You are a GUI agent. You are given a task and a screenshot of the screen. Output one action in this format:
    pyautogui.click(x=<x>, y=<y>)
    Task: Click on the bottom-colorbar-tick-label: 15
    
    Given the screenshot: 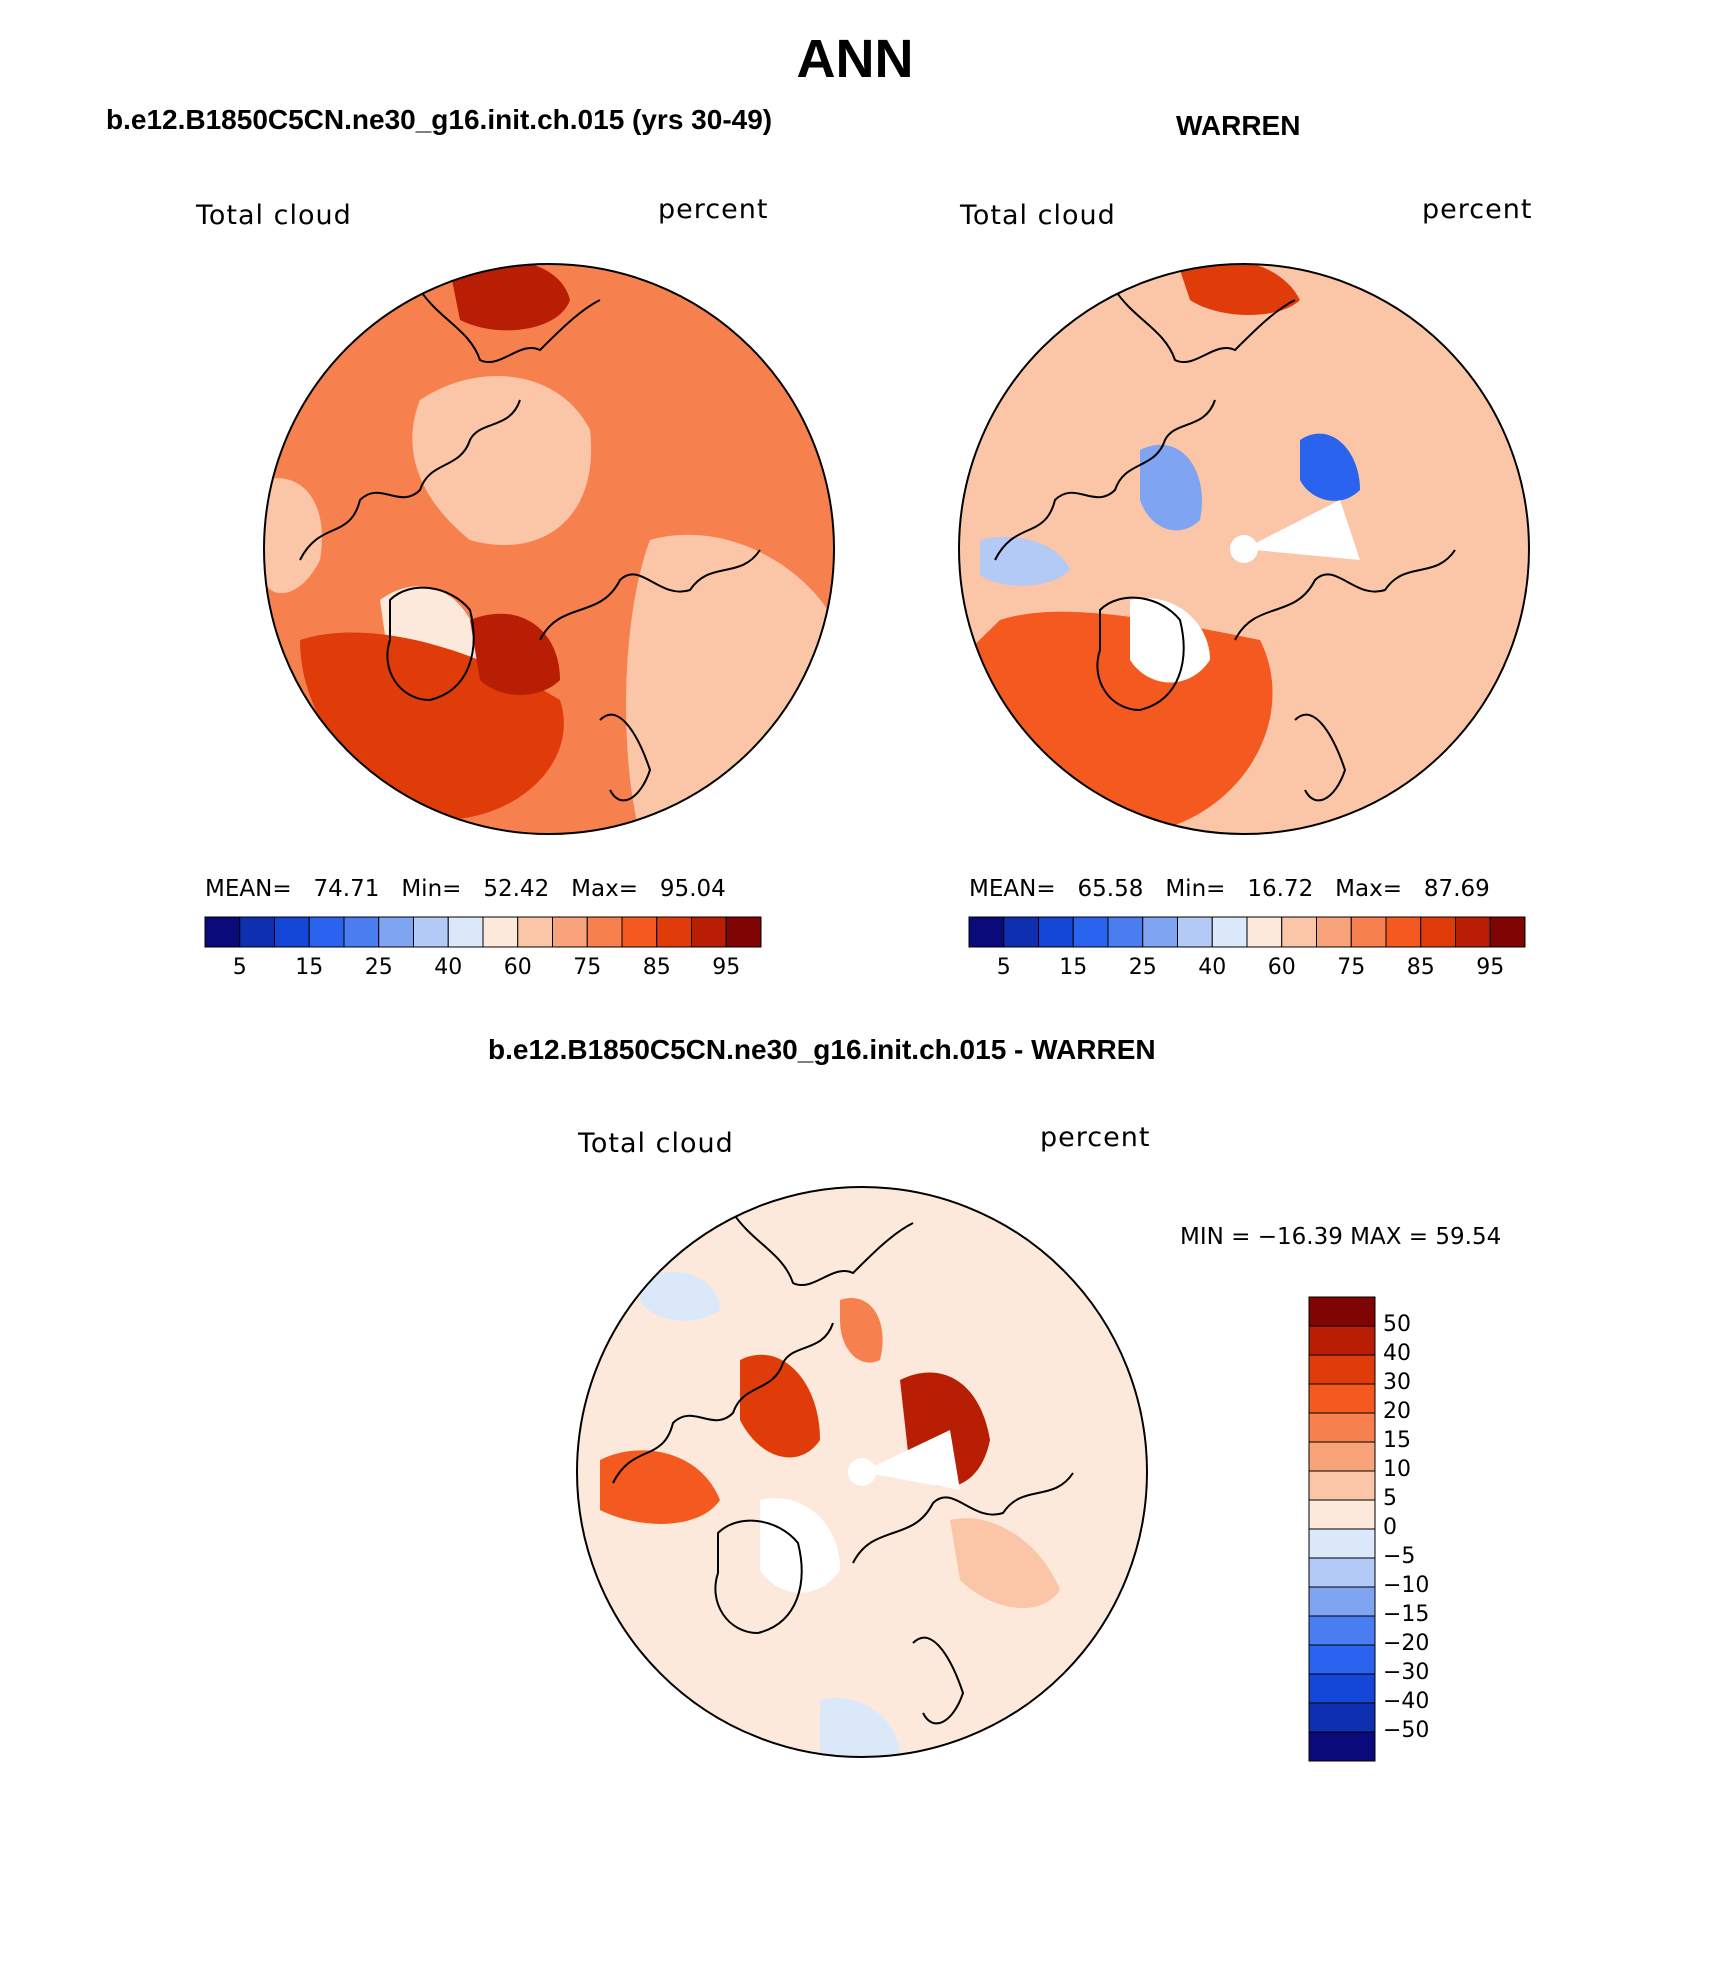 What is the action you would take?
    pyautogui.click(x=1397, y=1440)
    